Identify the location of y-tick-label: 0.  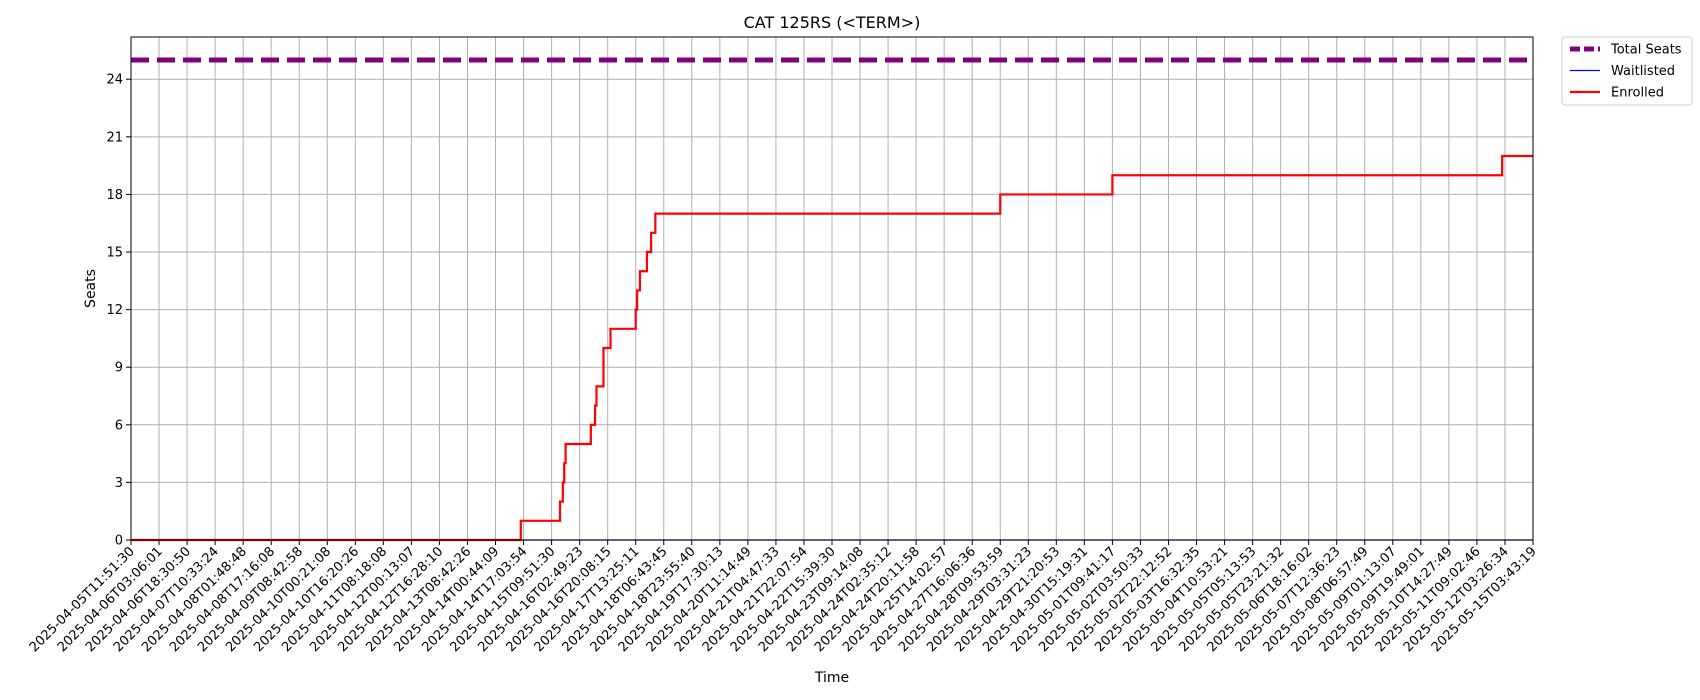
(119, 541).